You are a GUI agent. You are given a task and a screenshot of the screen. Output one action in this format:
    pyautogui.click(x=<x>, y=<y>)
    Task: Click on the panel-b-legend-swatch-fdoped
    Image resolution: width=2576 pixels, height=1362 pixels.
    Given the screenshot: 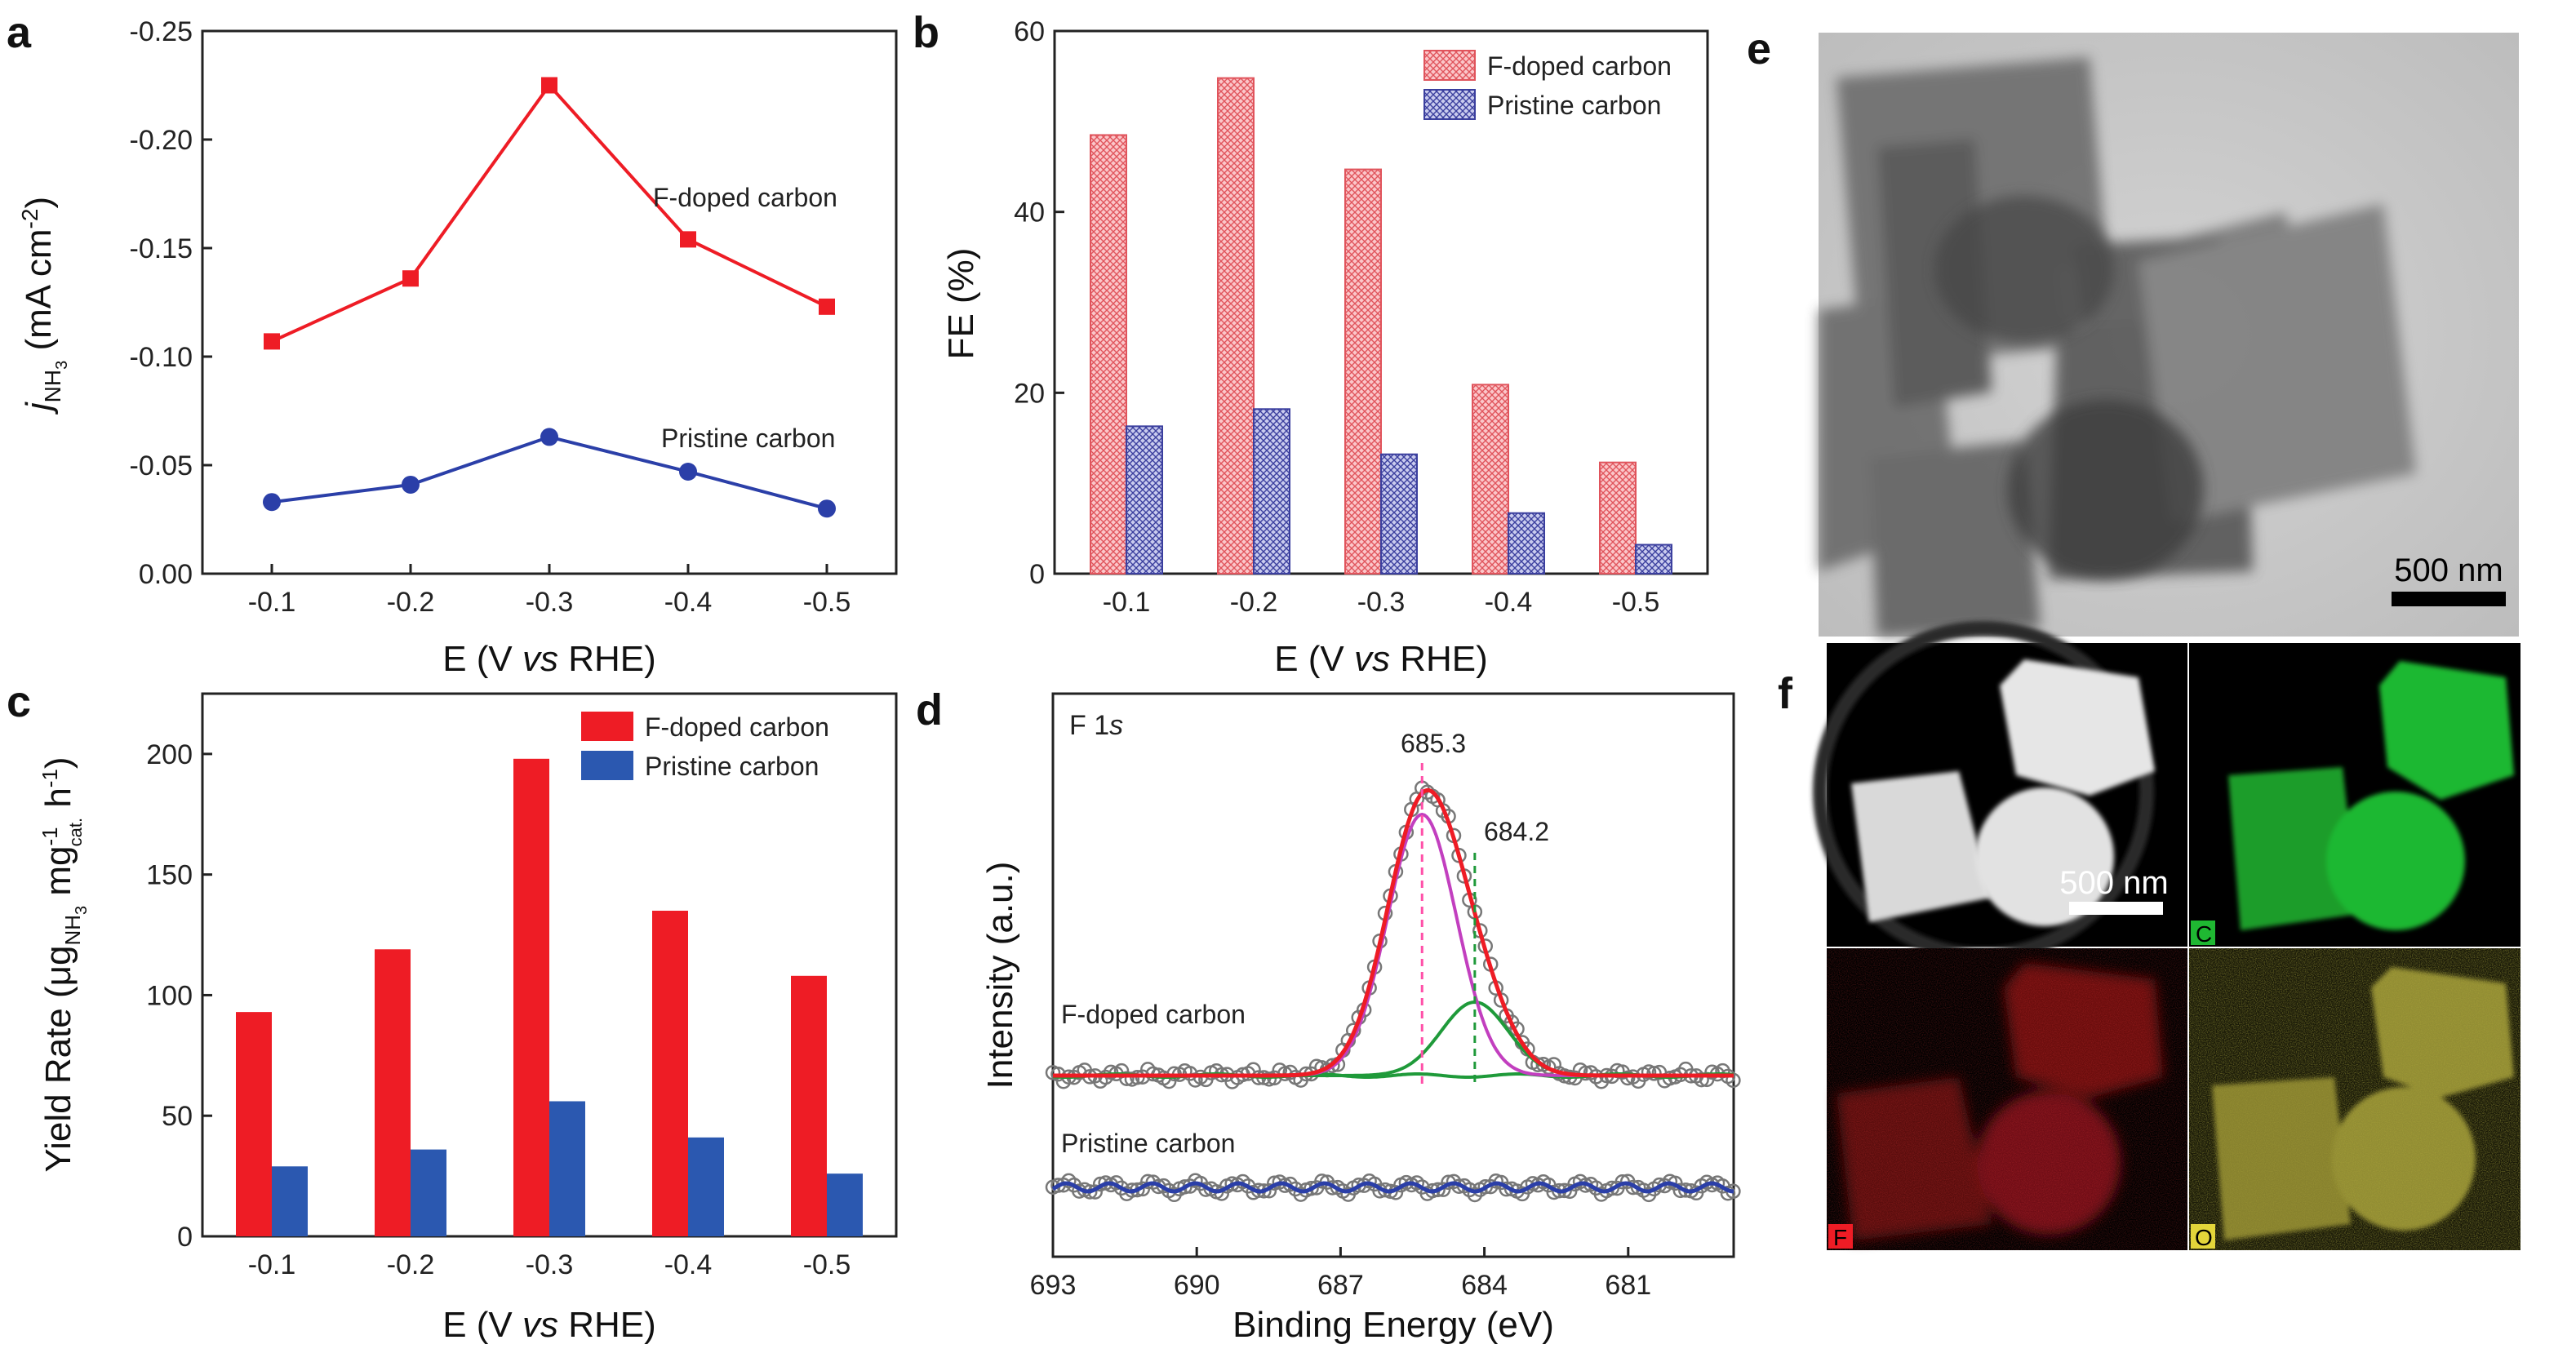 What is the action you would take?
    pyautogui.click(x=1449, y=65)
    